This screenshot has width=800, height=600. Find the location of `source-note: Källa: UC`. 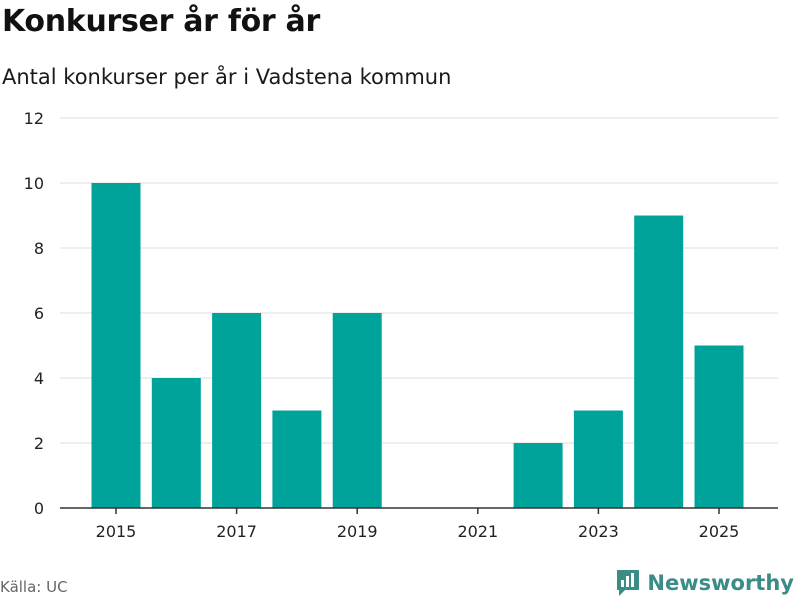

source-note: Källa: UC is located at coordinates (34, 587).